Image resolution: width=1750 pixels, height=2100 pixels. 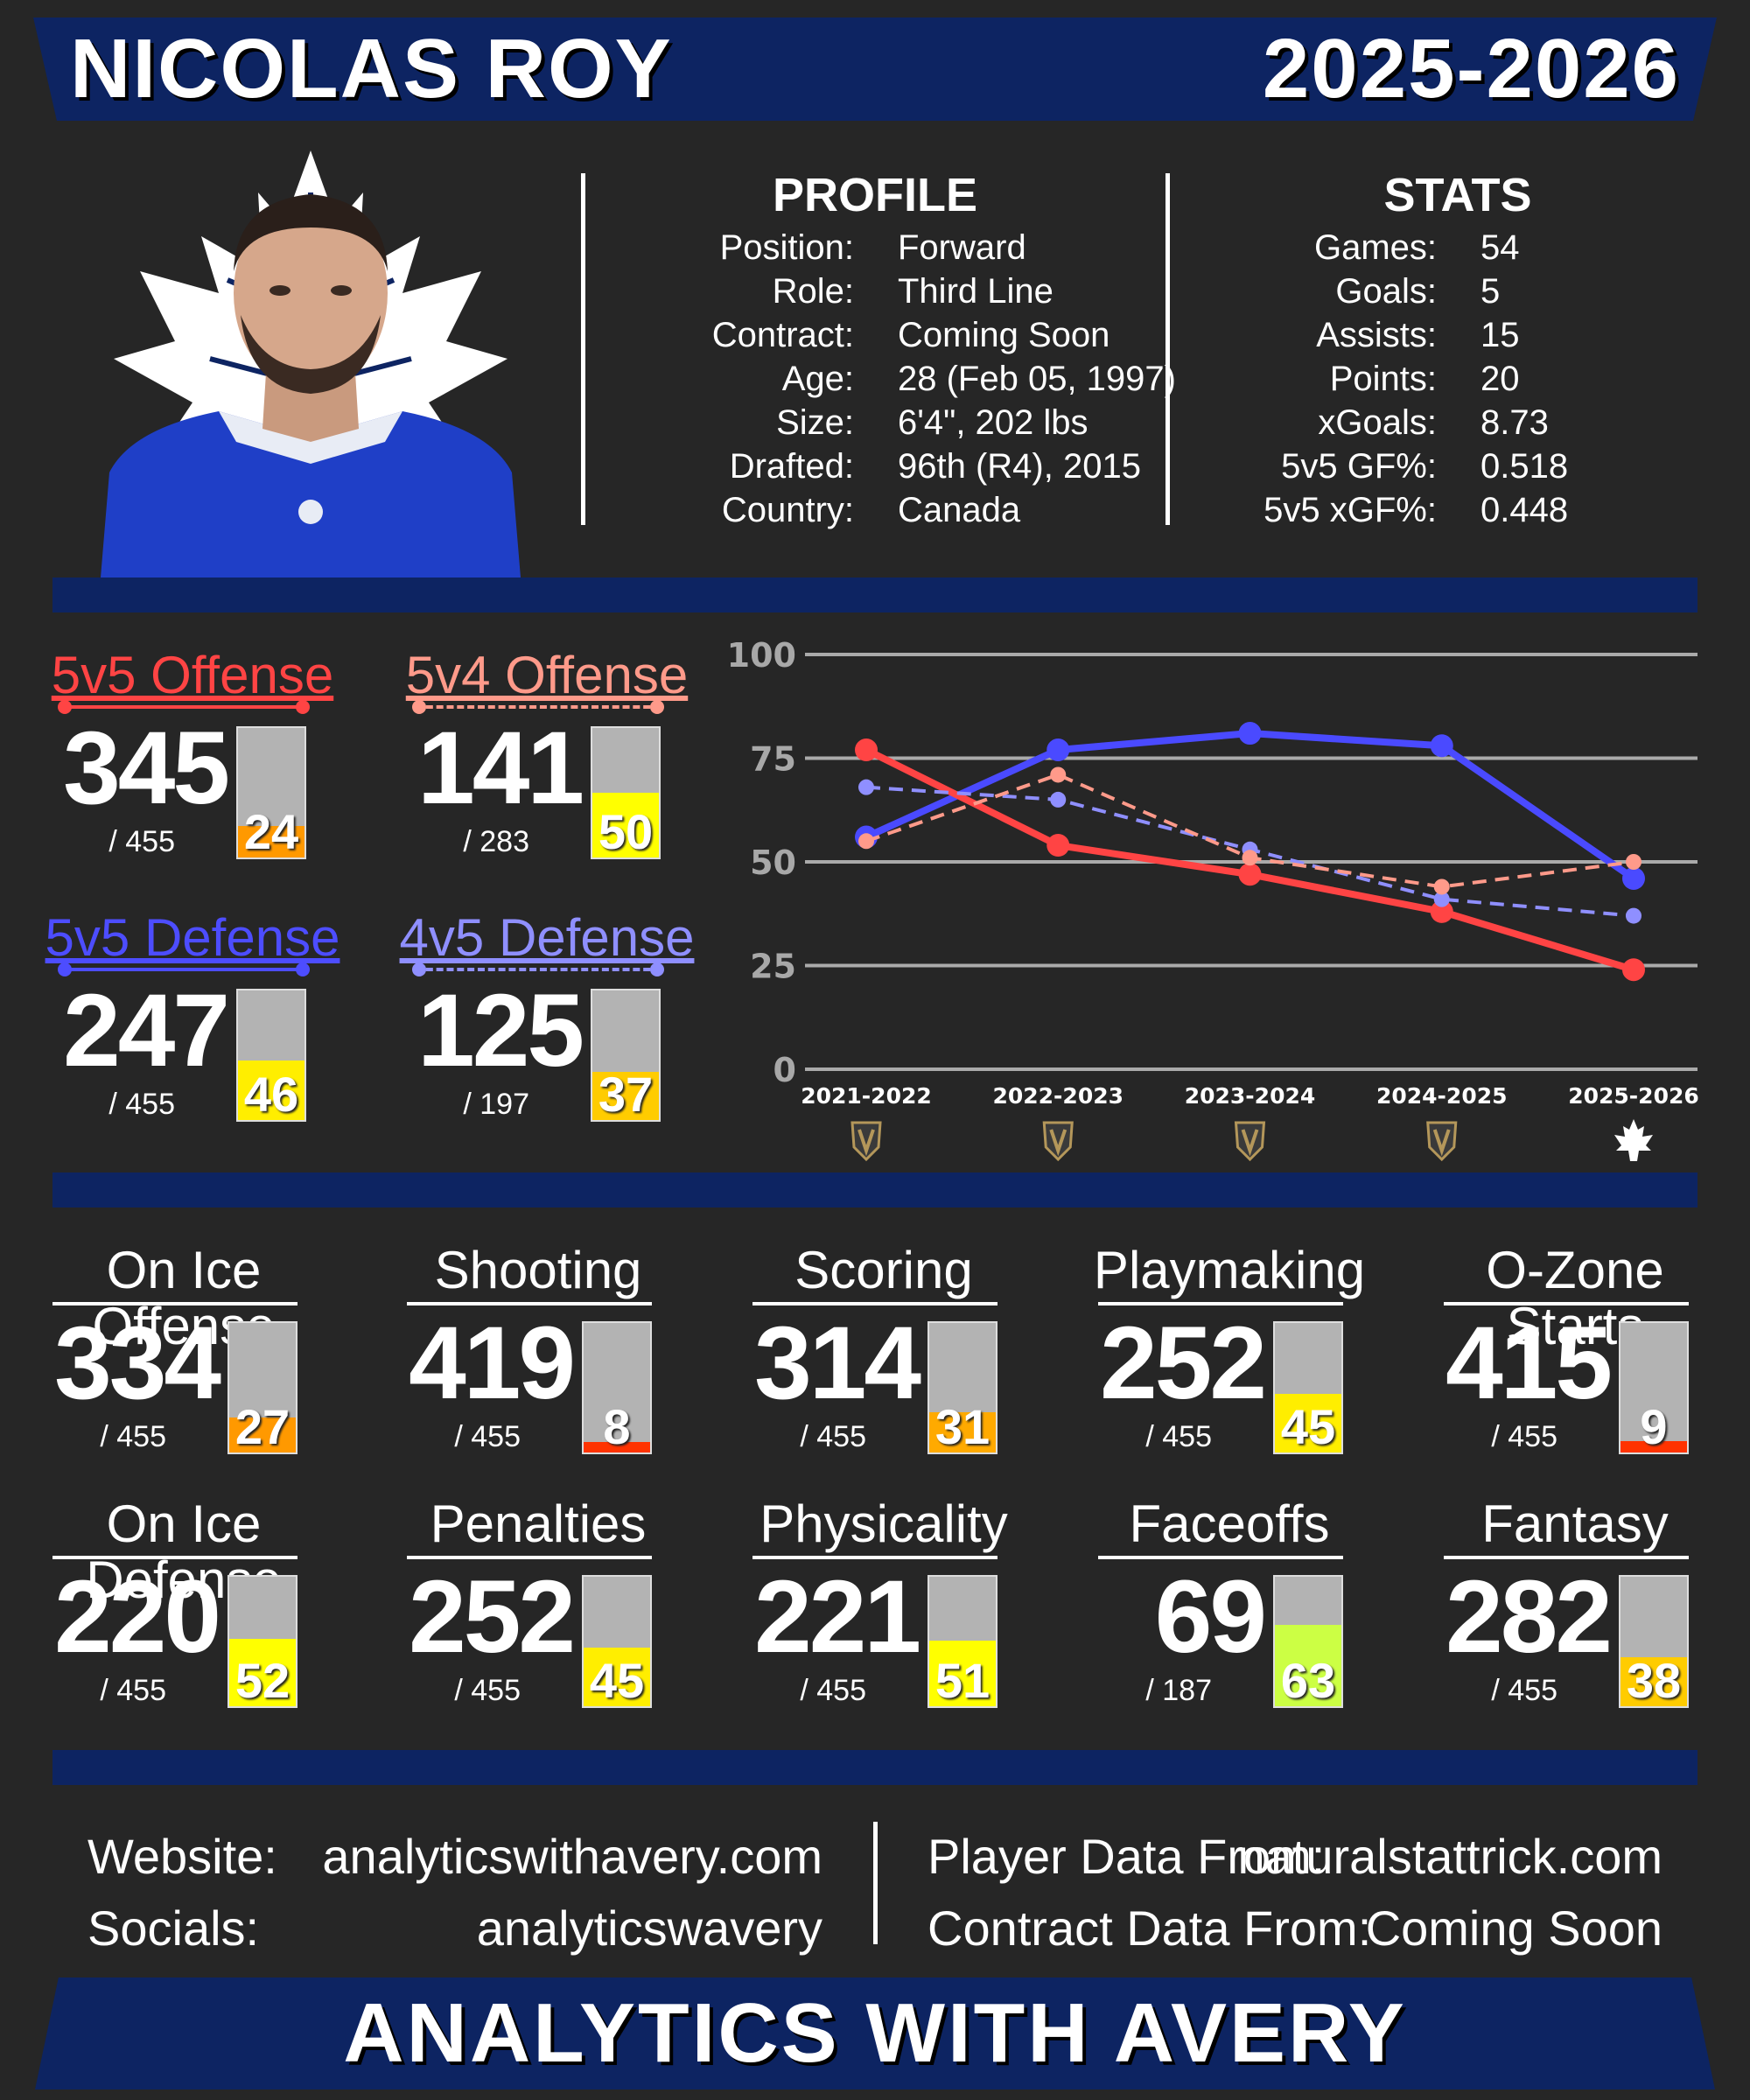 I want to click on website-label: Website:, so click(x=182, y=1856).